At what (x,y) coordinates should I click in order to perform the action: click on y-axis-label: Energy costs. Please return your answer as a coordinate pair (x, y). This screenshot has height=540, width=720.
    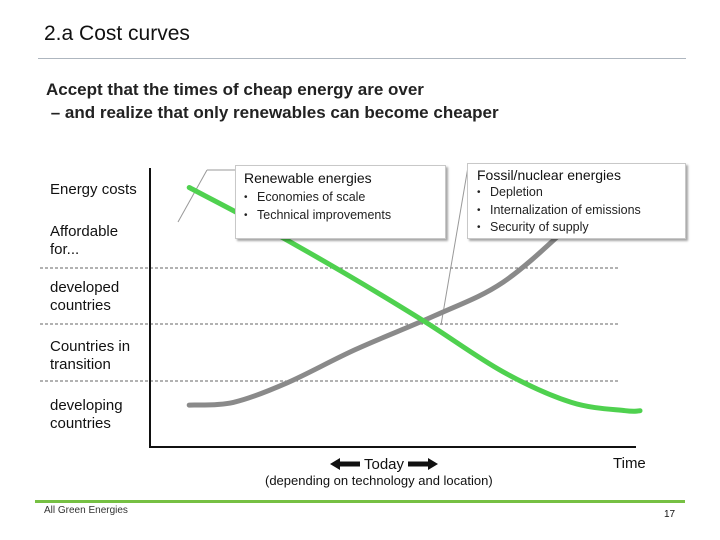
    Looking at the image, I should click on (93, 189).